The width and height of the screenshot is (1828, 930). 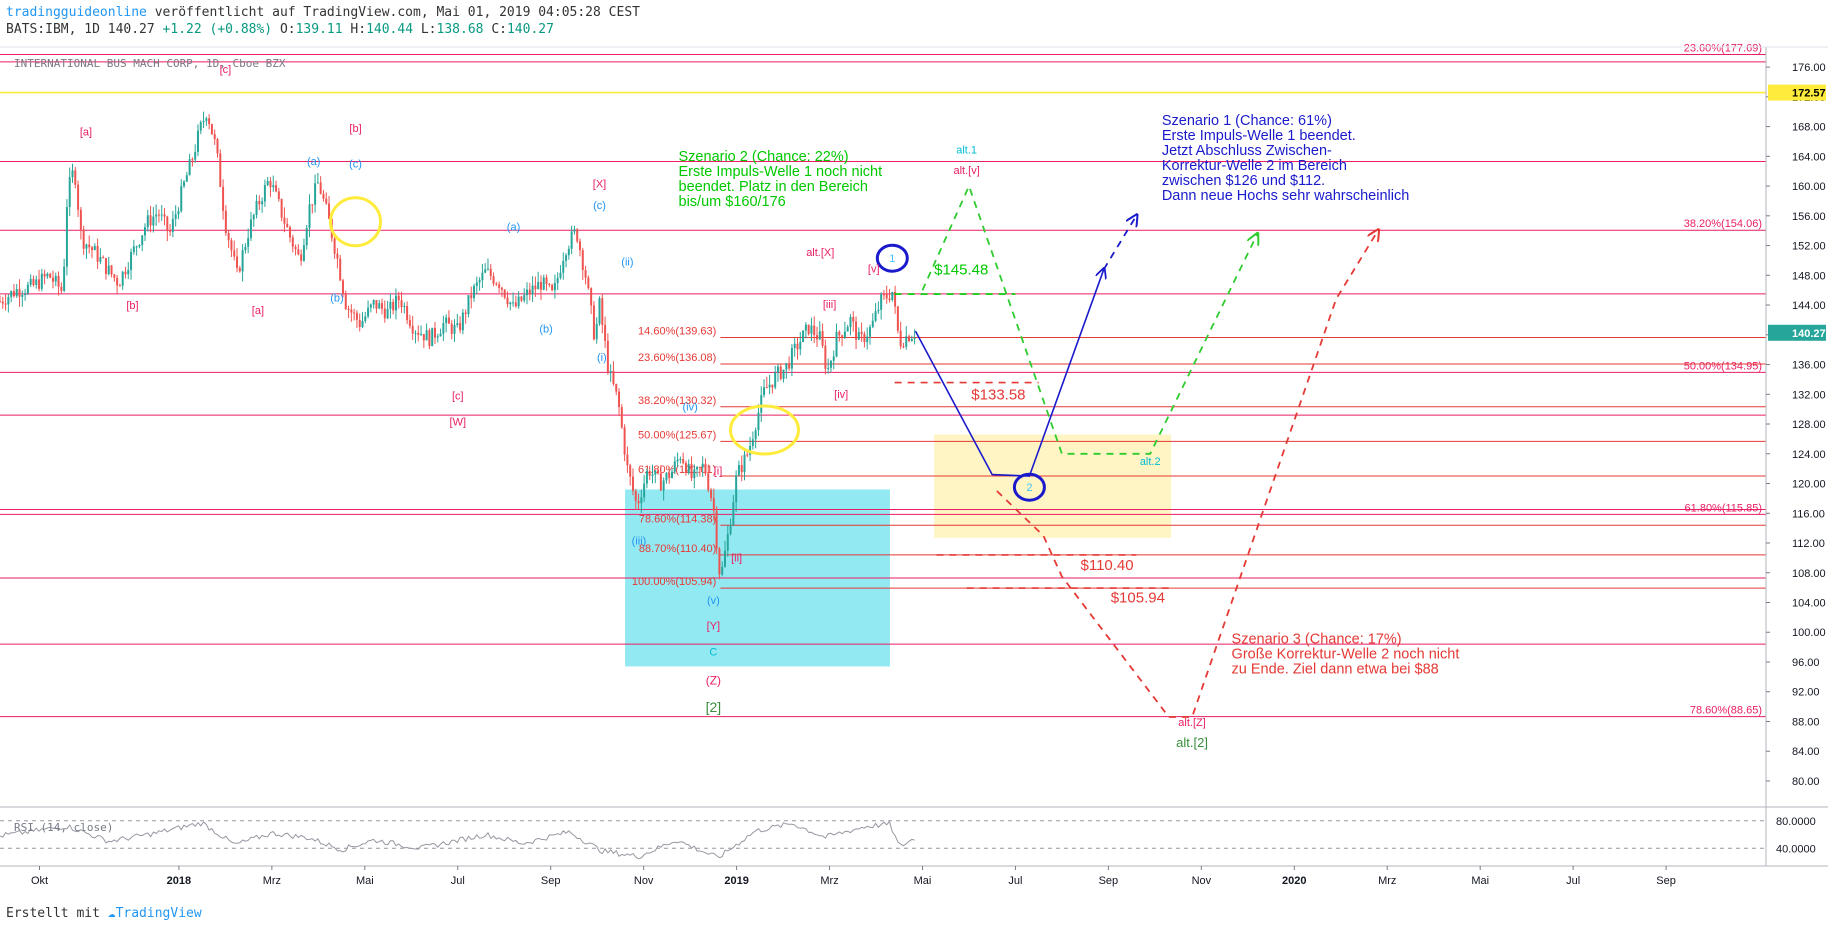 What do you see at coordinates (1796, 822) in the screenshot?
I see `rsi-level-label-0: 80.0000` at bounding box center [1796, 822].